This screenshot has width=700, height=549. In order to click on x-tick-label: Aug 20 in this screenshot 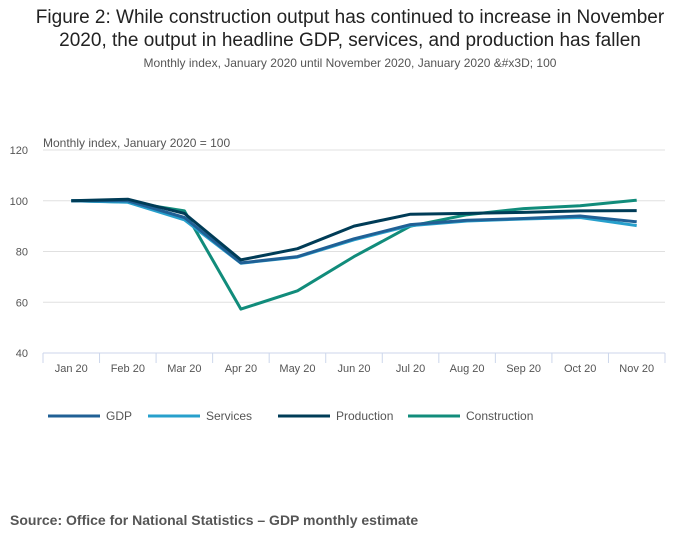, I will do `click(467, 369)`.